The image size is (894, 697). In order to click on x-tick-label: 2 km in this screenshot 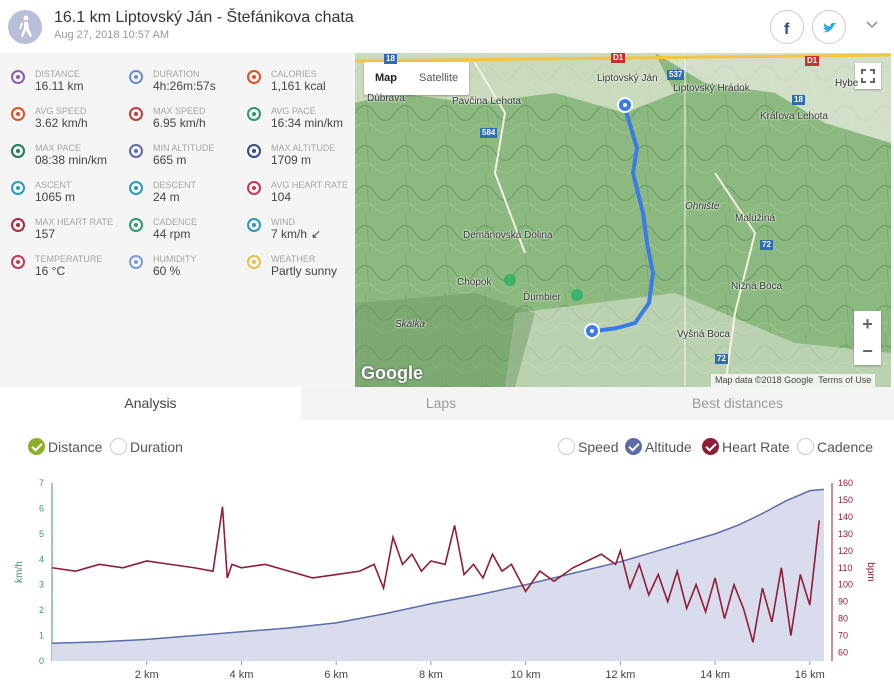, I will do `click(147, 675)`.